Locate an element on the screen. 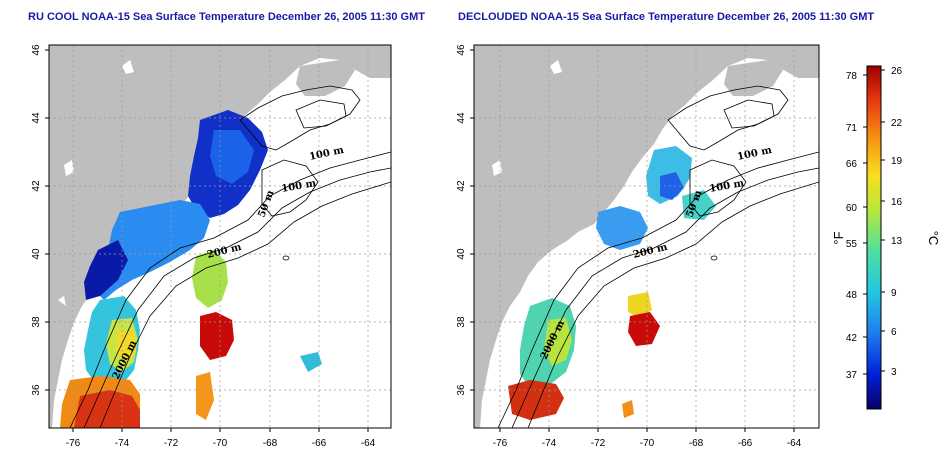 The image size is (950, 475). sst-patch-green-gulfstream is located at coordinates (210, 279).